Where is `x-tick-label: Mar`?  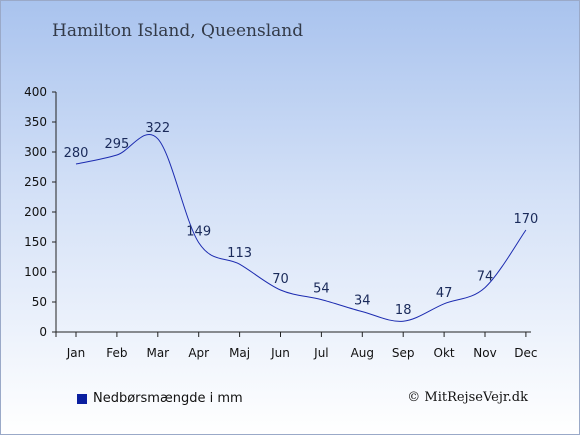
x-tick-label: Mar is located at coordinates (157, 353).